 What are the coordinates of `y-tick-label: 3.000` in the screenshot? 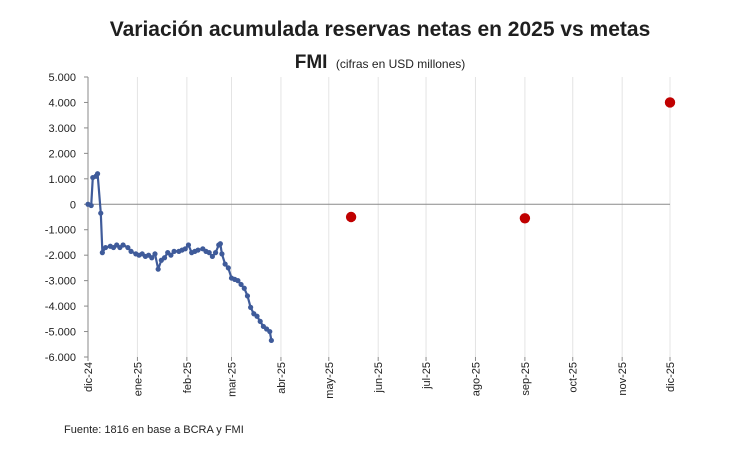 It's located at (62, 129).